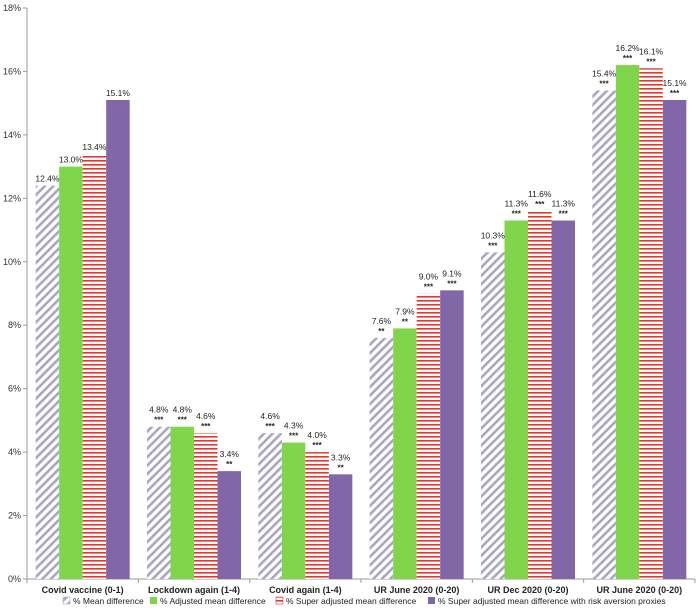 This screenshot has height=612, width=699. What do you see at coordinates (83, 590) in the screenshot?
I see `x-category-label: Covid vaccine (0-1)` at bounding box center [83, 590].